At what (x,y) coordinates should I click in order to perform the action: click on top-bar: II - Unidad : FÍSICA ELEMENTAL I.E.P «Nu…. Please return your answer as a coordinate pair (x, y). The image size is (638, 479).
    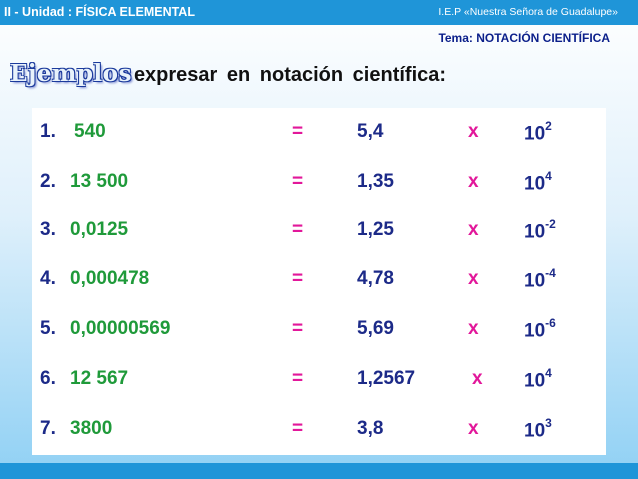
    Looking at the image, I should click on (319, 12).